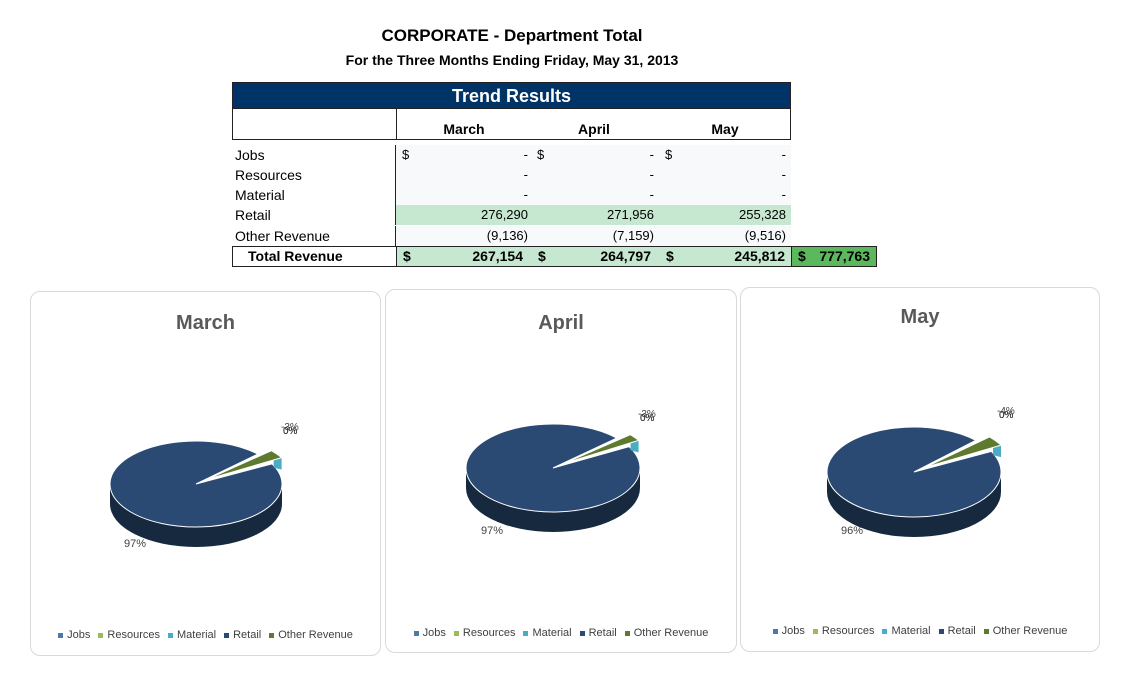  What do you see at coordinates (260, 195) in the screenshot?
I see `row-label: Material` at bounding box center [260, 195].